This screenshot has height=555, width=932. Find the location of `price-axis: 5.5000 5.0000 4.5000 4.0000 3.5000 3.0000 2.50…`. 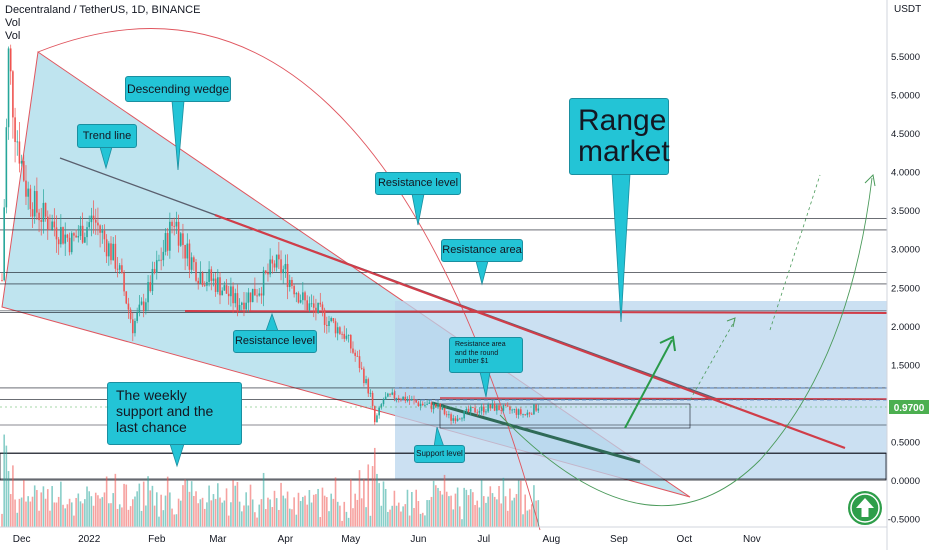

price-axis: 5.5000 5.0000 4.5000 4.0000 3.5000 3.0000 2.50… is located at coordinates (903, 275).